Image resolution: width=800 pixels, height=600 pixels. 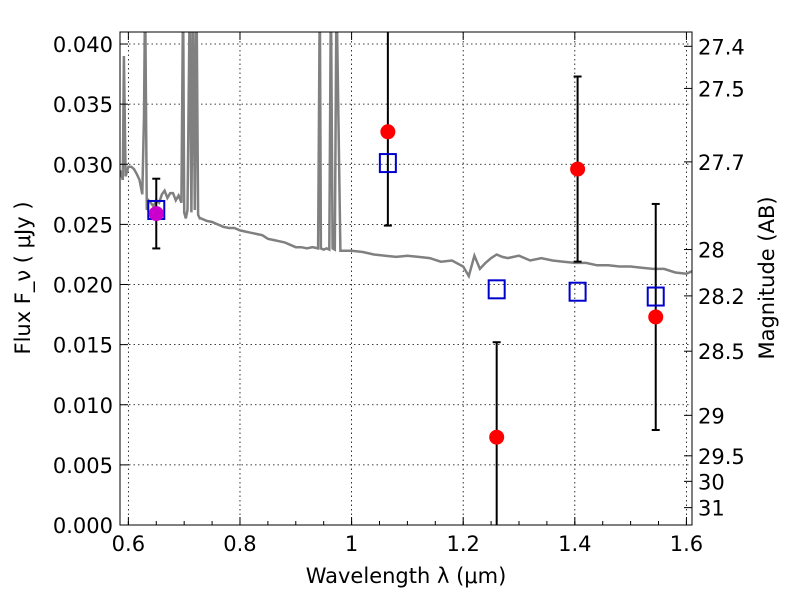 I want to click on x-tick-label: 1.4, so click(x=574, y=544).